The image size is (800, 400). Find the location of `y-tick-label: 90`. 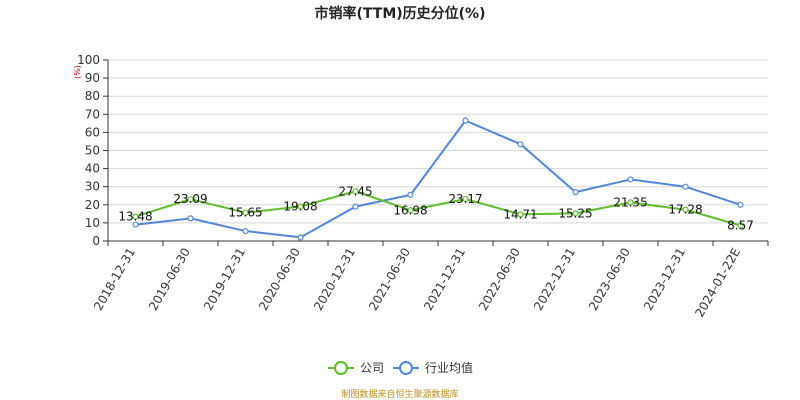

y-tick-label: 90 is located at coordinates (92, 78).